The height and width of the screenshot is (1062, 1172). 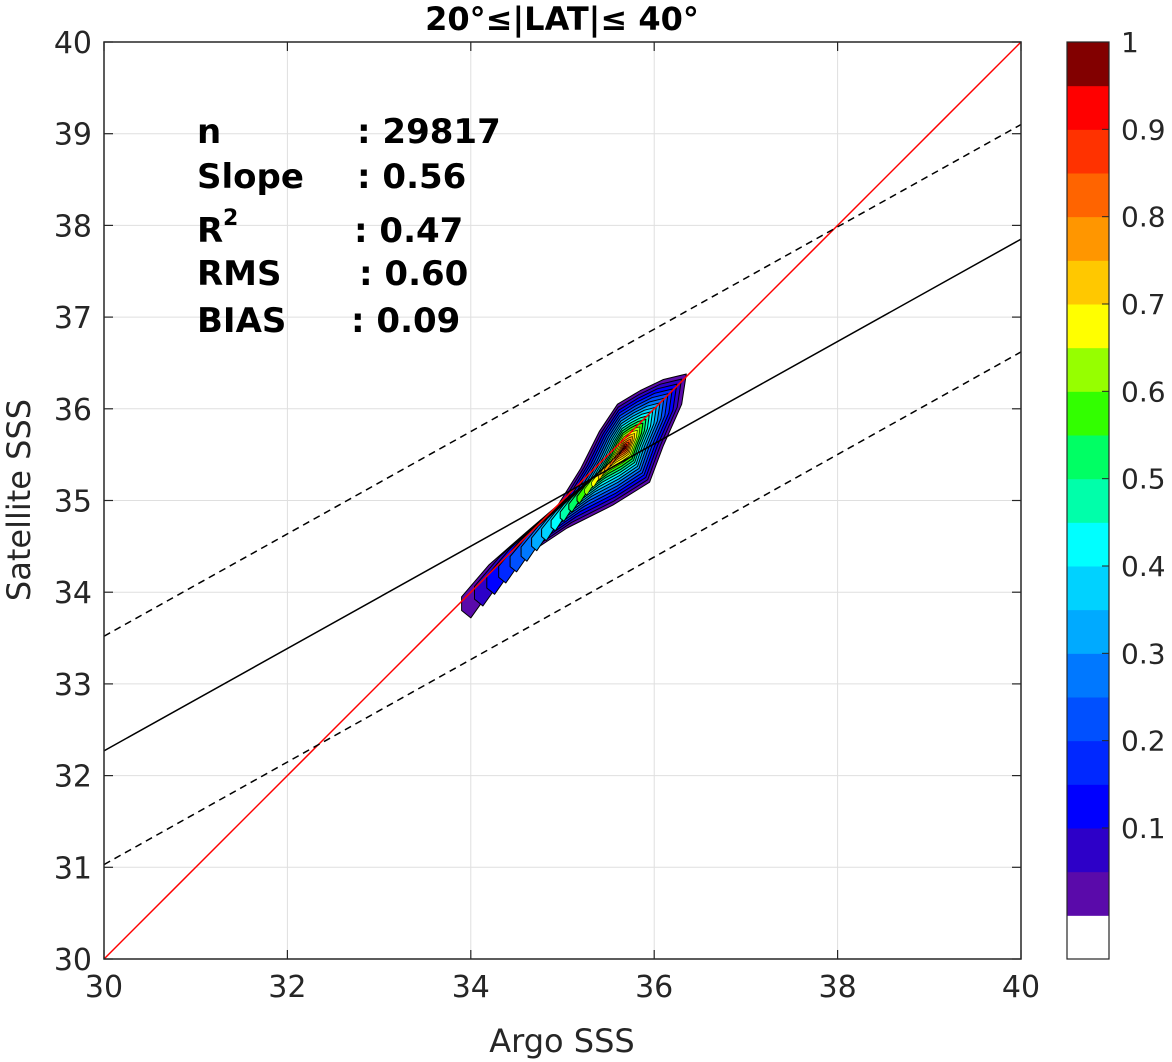 I want to click on stat-value: : 0.60, so click(x=413, y=274).